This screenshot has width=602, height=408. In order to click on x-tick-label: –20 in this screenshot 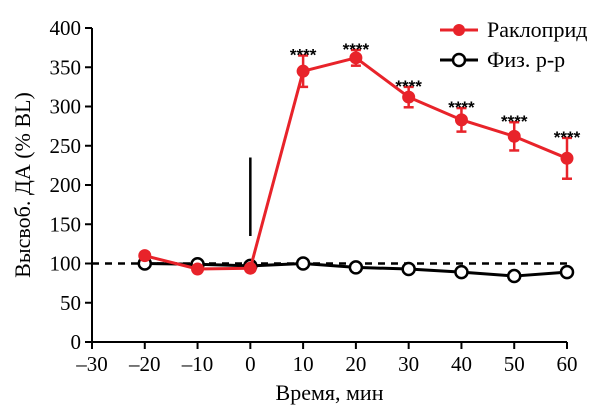, I will do `click(144, 364)`.